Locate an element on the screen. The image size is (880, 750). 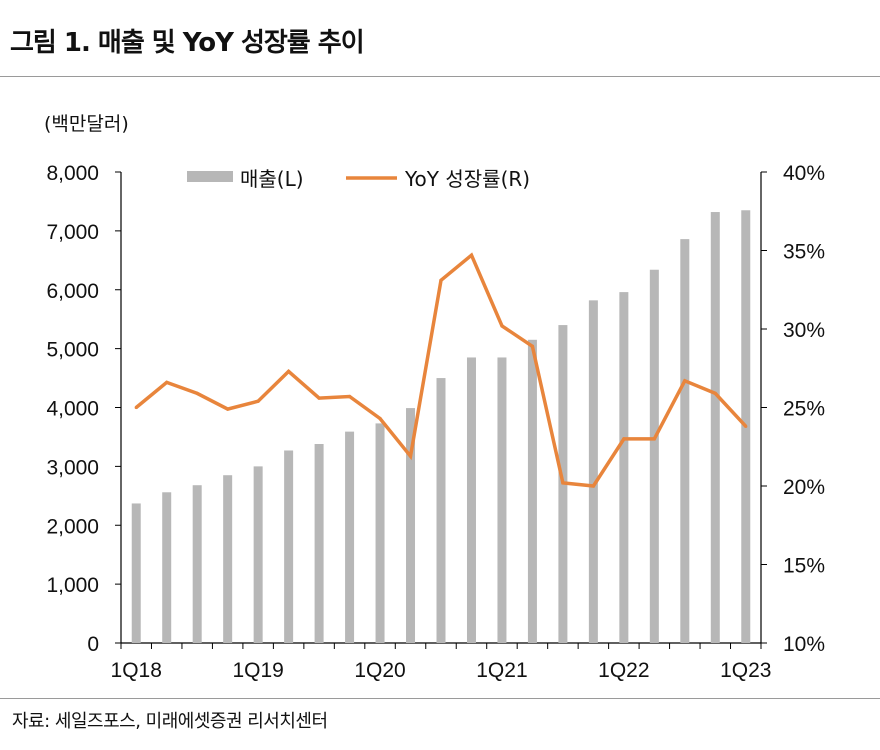
bar-sales-4Q22 is located at coordinates (715, 427).